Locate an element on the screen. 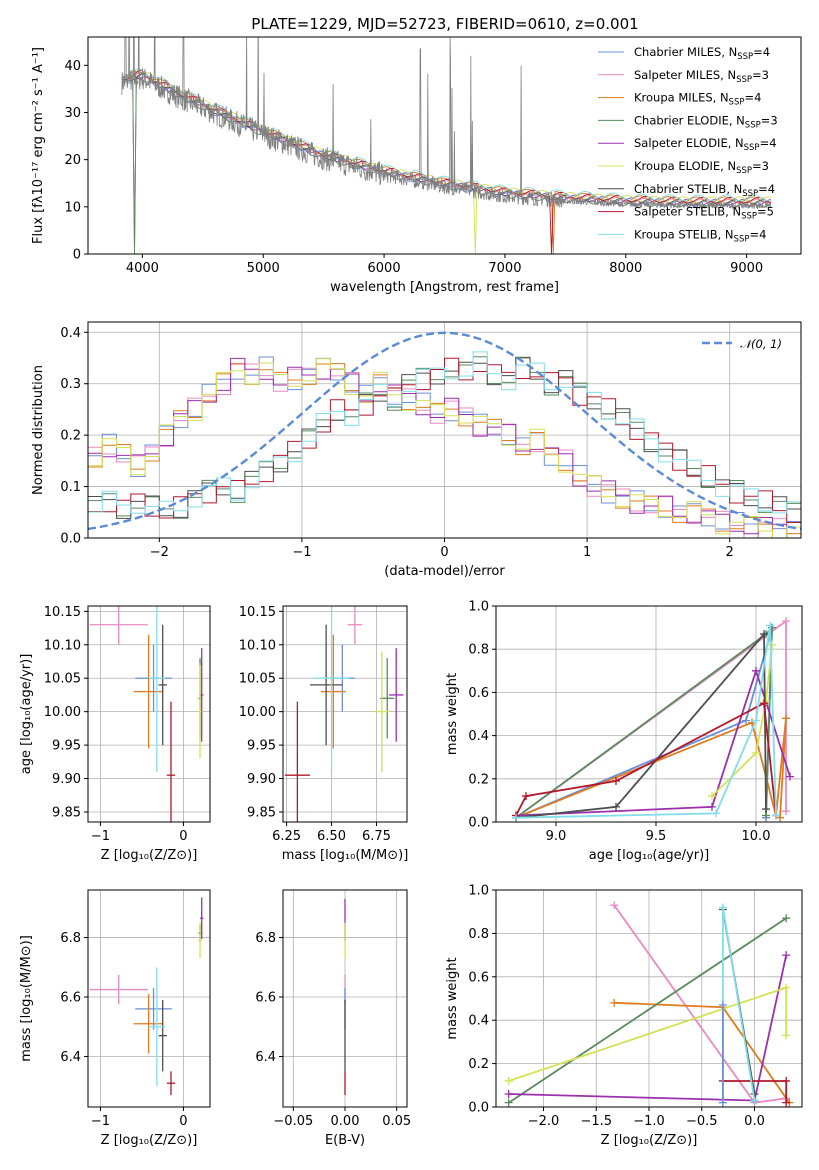 This screenshot has width=819, height=1170. x-tick-label: 9.5 is located at coordinates (656, 836).